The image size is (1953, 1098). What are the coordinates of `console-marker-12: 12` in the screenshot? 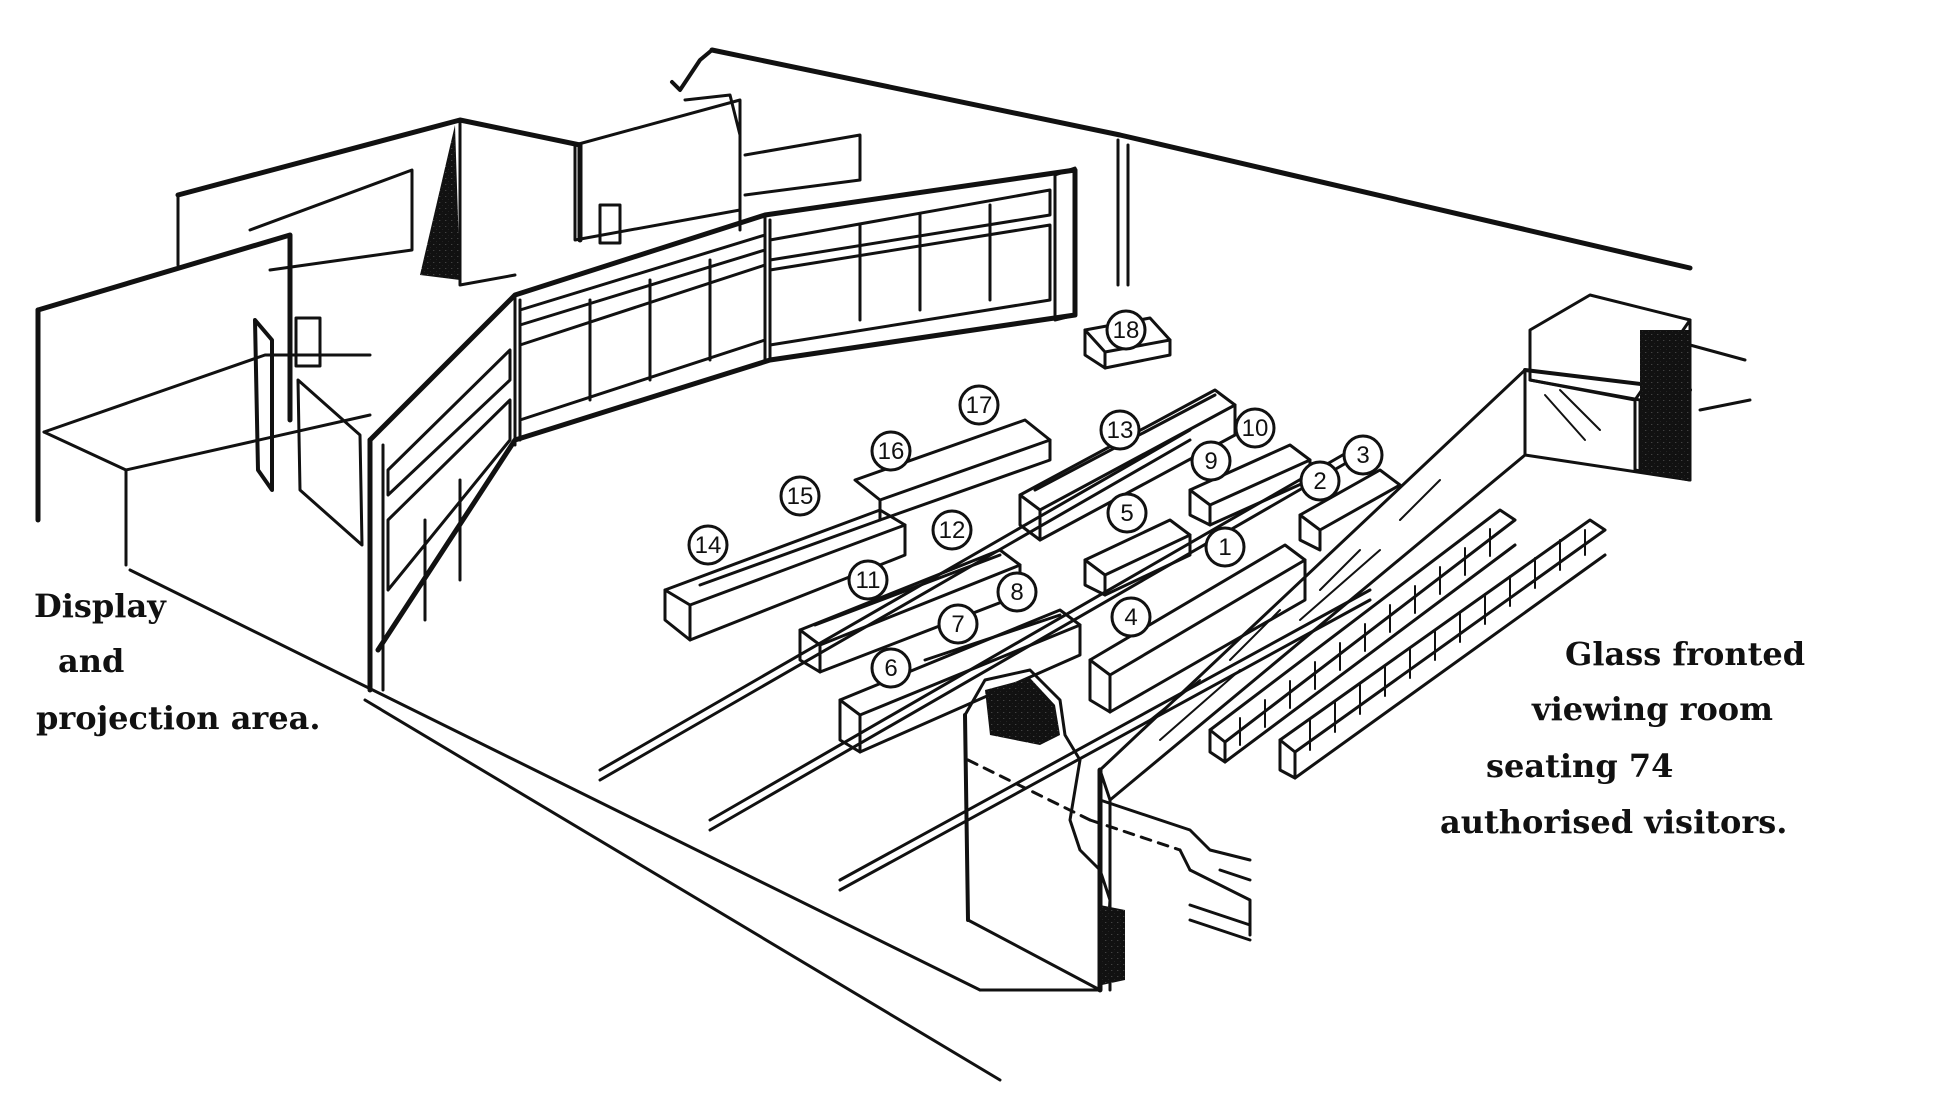 It's located at (952, 530).